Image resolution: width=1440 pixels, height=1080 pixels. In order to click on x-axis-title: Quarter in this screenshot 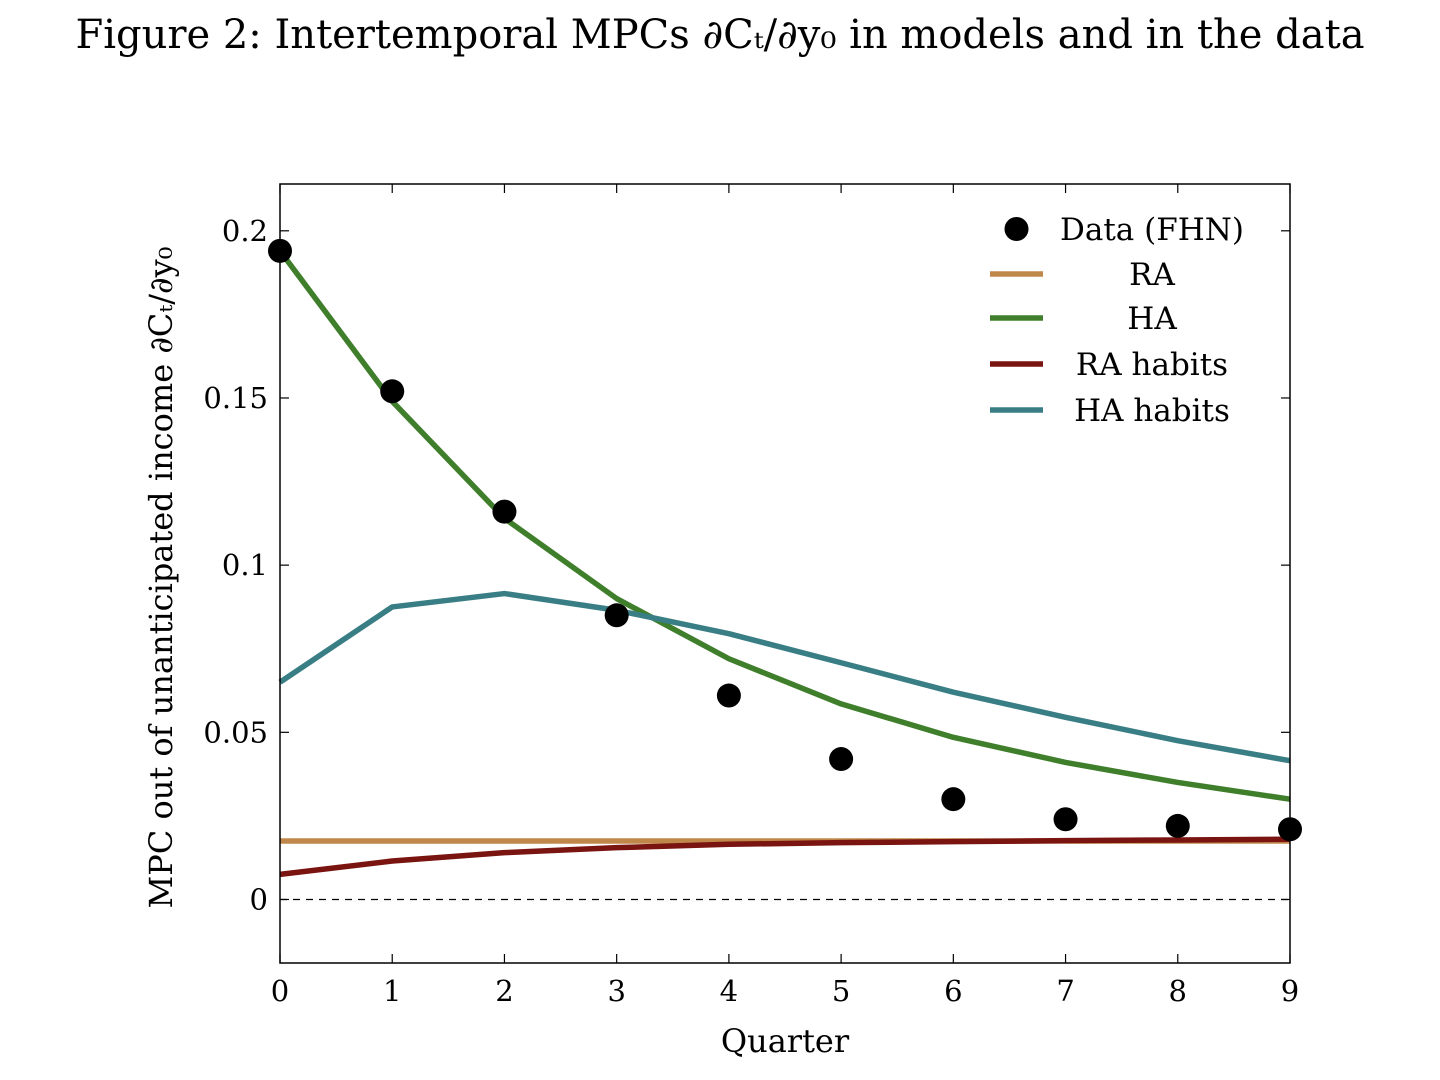, I will do `click(785, 1041)`.